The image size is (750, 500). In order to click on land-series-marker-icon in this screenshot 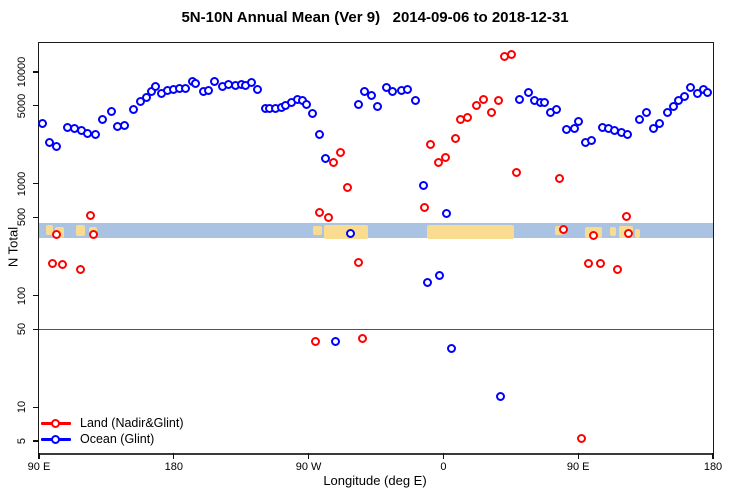, I will do `click(56, 423)`.